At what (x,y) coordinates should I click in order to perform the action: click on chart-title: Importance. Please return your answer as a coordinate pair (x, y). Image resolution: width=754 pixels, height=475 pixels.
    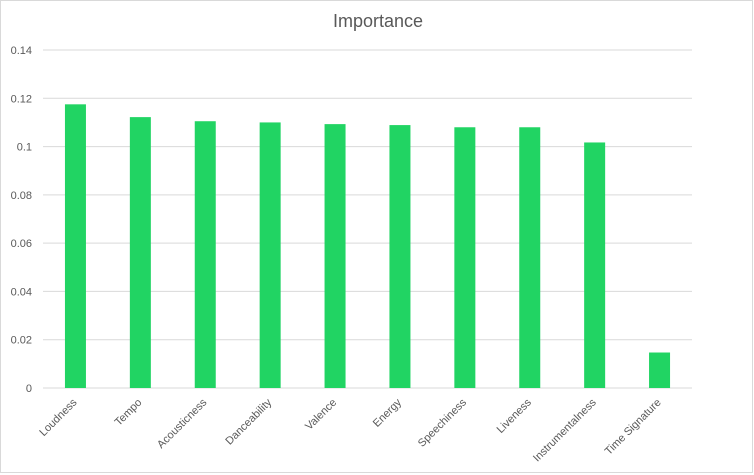
    Looking at the image, I should click on (378, 21).